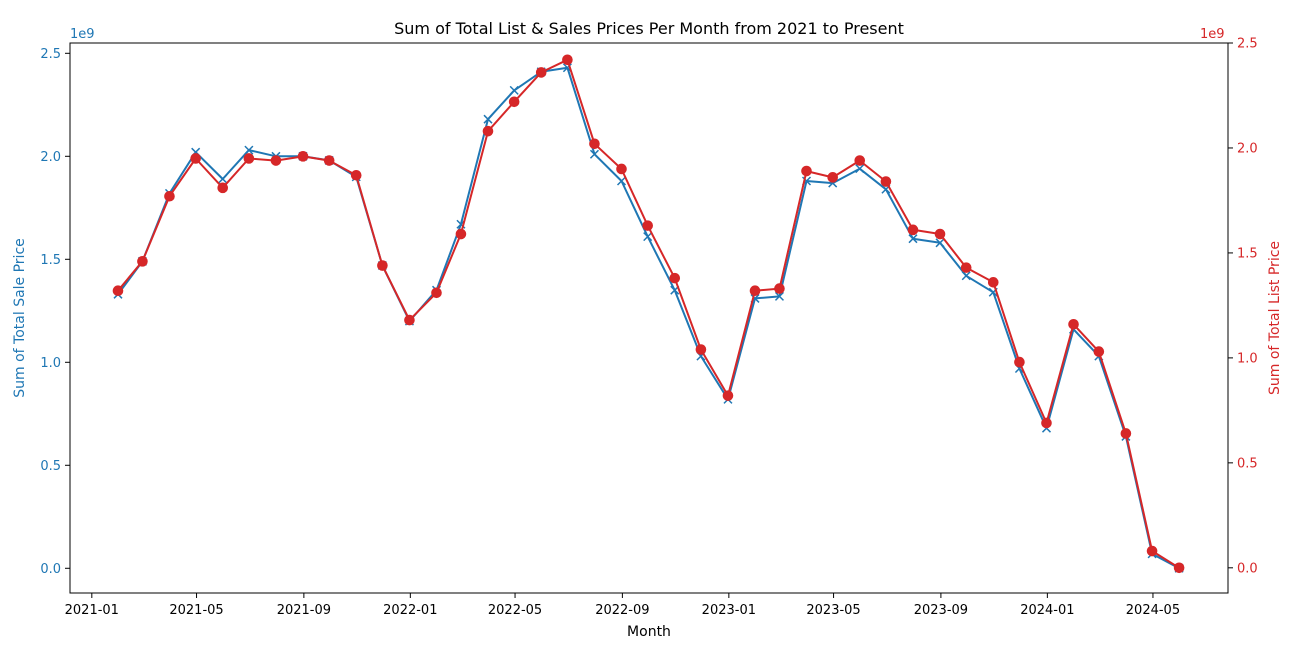 Image resolution: width=1295 pixels, height=647 pixels. Describe the element at coordinates (729, 610) in the screenshot. I see `x-tick-label: 2023-01` at that location.